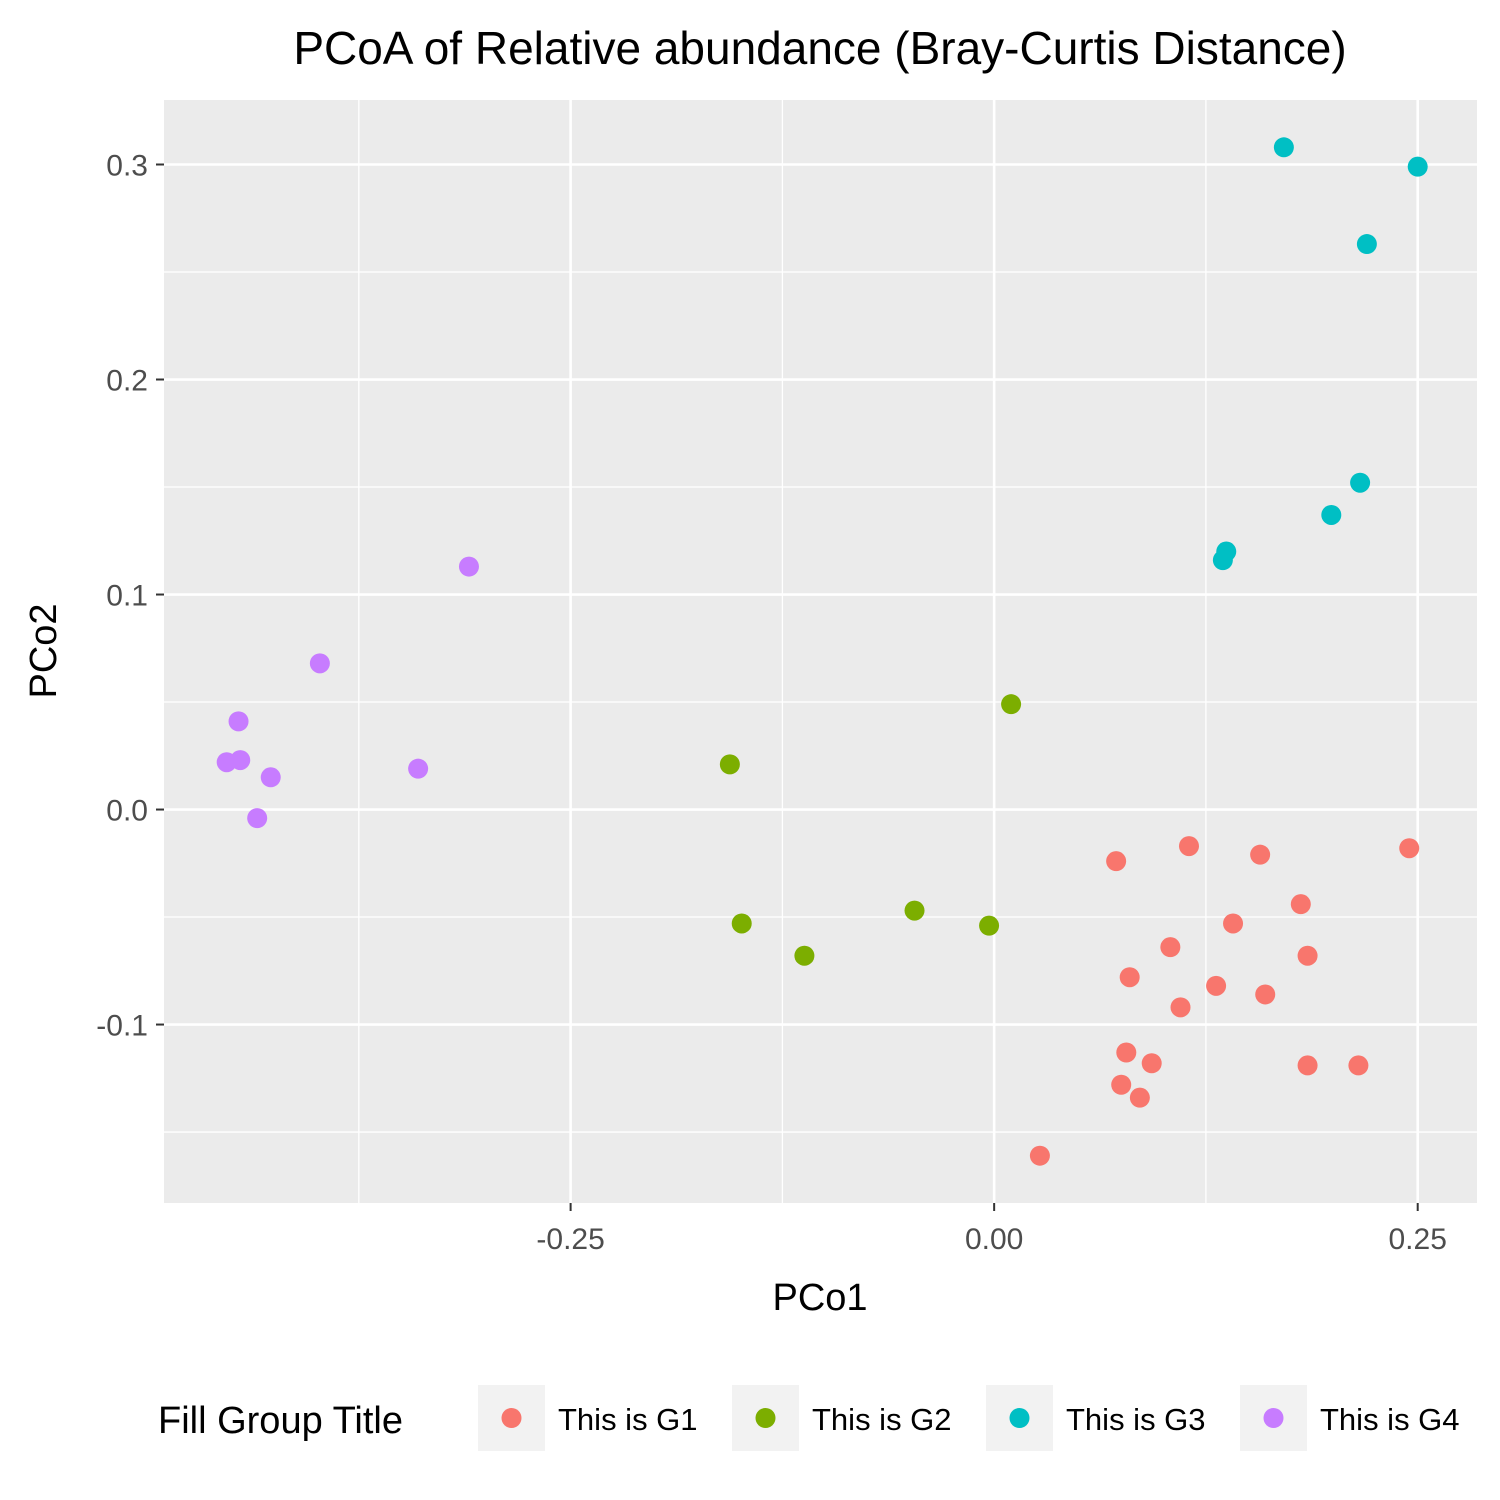  What do you see at coordinates (127, 596) in the screenshot?
I see `y-tick-label: 0.1` at bounding box center [127, 596].